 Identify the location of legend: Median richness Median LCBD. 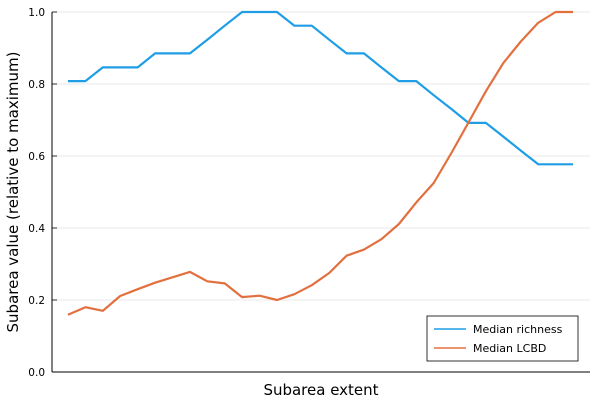
(502, 338).